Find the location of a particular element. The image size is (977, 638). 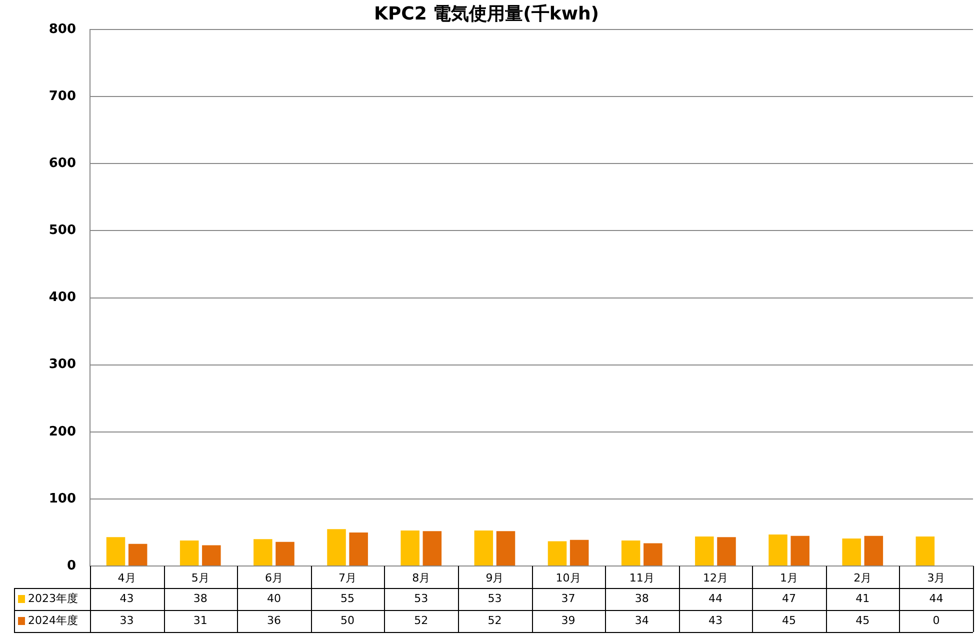

data-label: 34 is located at coordinates (641, 620).